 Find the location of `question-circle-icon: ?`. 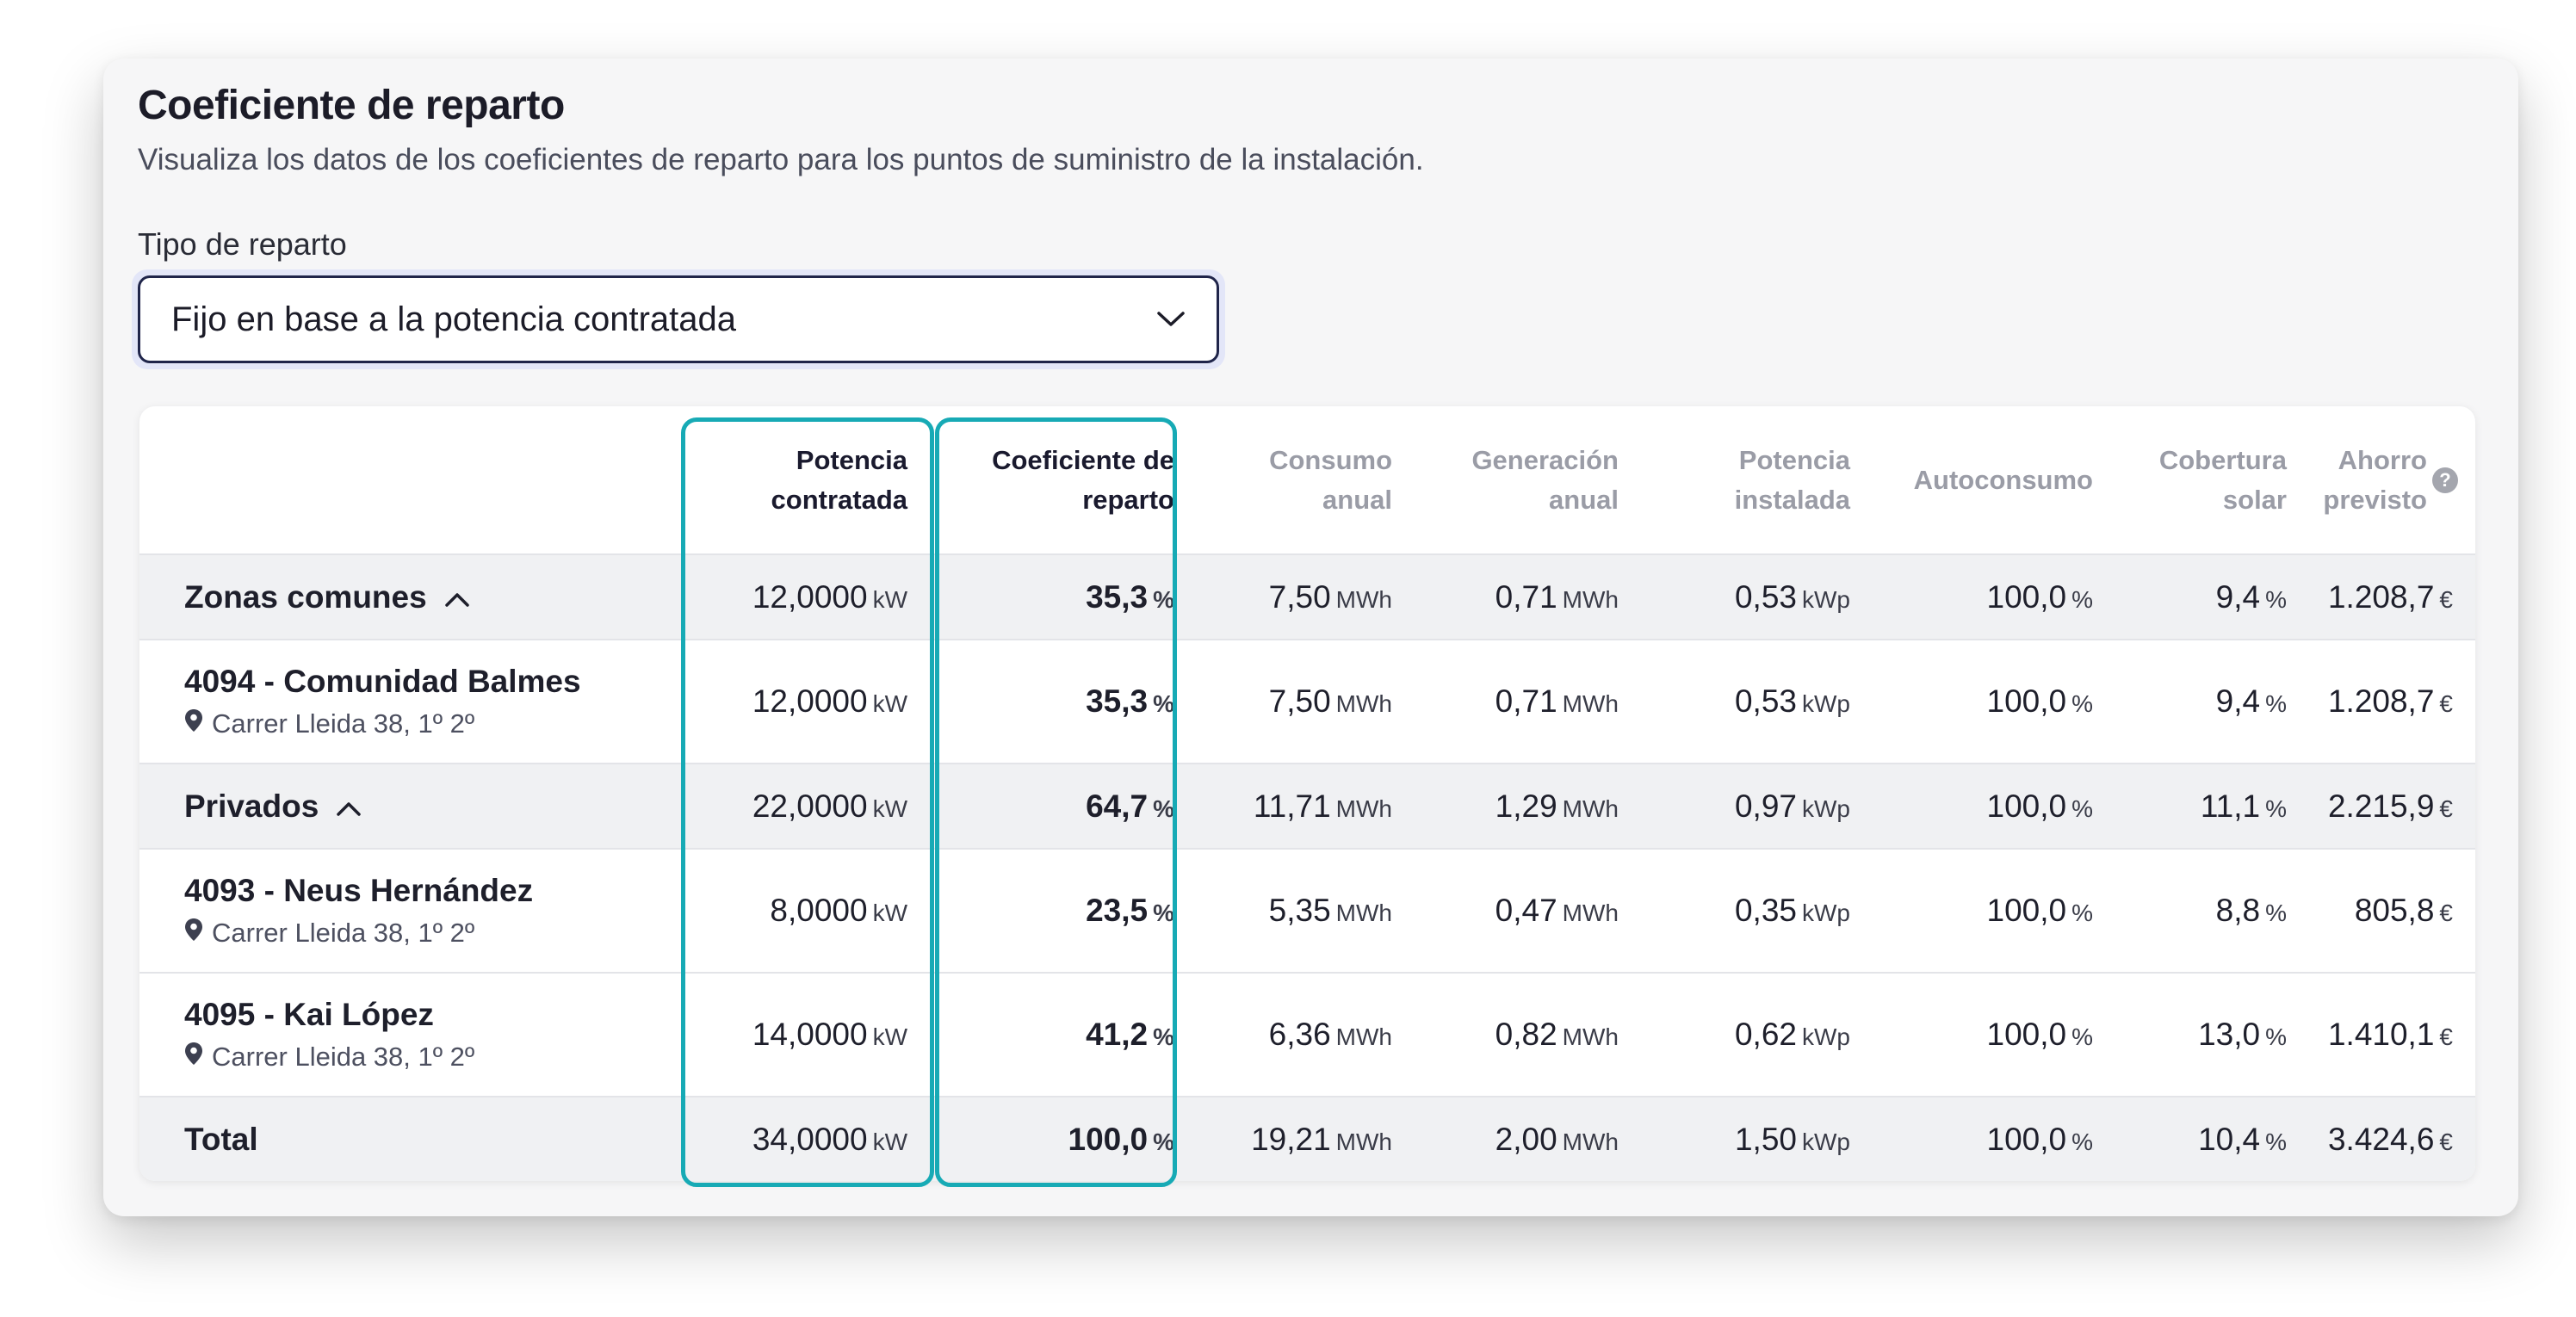

question-circle-icon: ? is located at coordinates (2445, 480).